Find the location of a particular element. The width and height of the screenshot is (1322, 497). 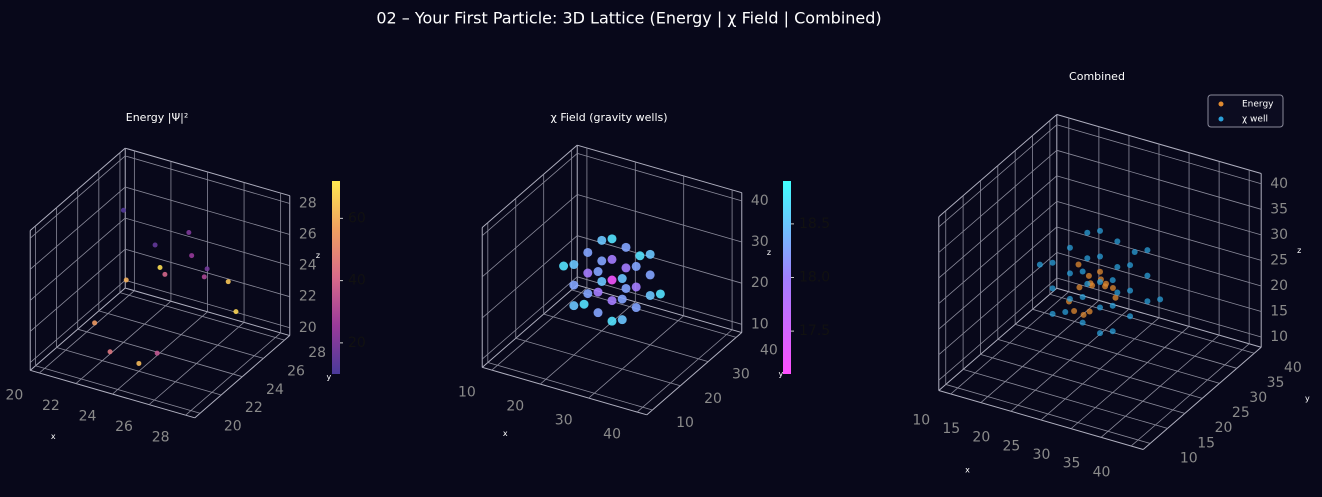

x-tick-label: 10 is located at coordinates (921, 420).